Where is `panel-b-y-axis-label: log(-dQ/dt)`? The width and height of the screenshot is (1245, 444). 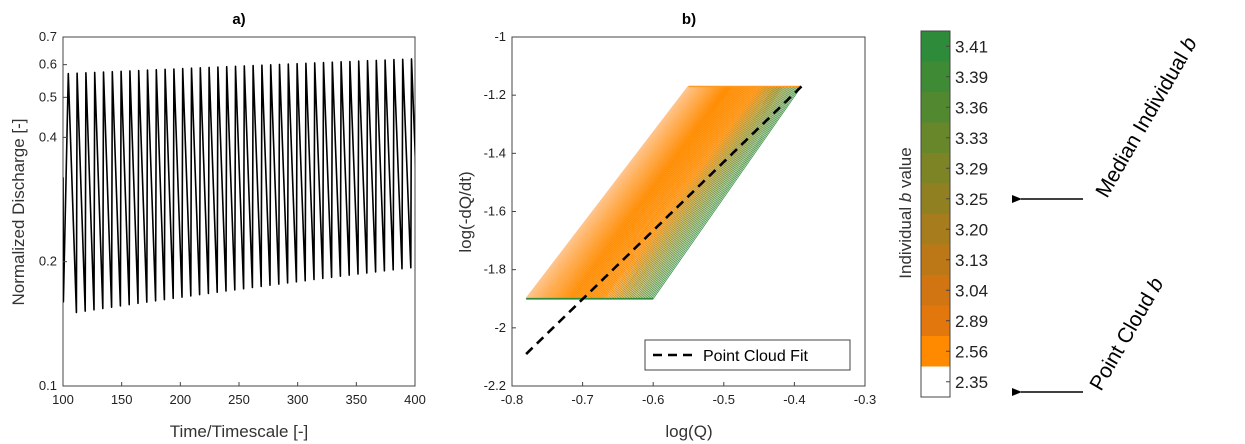
panel-b-y-axis-label: log(-dQ/dt) is located at coordinates (465, 211).